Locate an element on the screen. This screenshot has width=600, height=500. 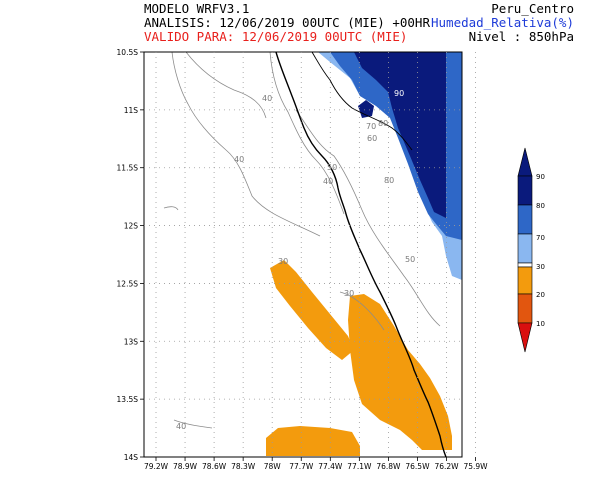
region-label: Peru_Centro is located at coordinates (532, 8).